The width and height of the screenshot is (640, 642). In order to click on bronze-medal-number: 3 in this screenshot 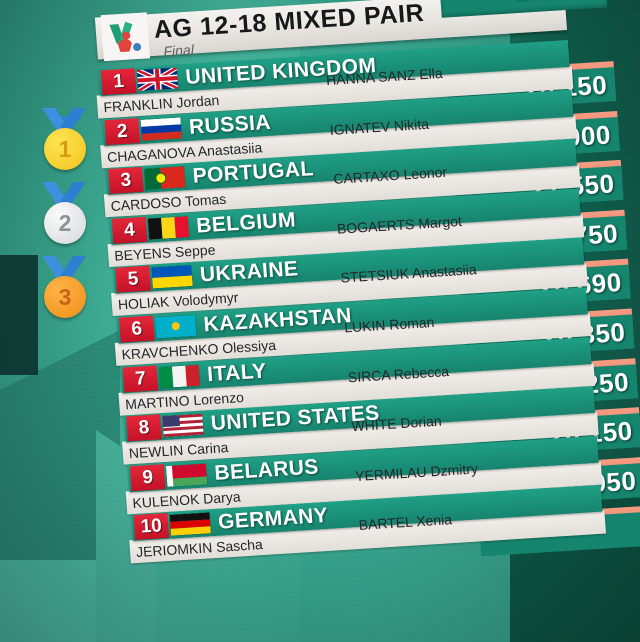, I will do `click(65, 297)`.